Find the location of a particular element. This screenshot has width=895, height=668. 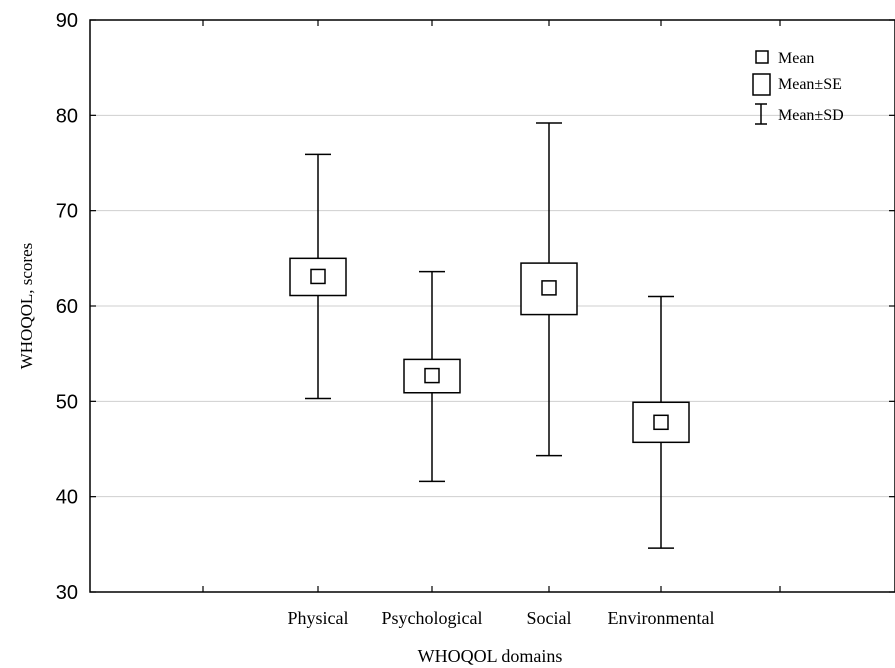

legend-sd-symbol is located at coordinates (761, 114).